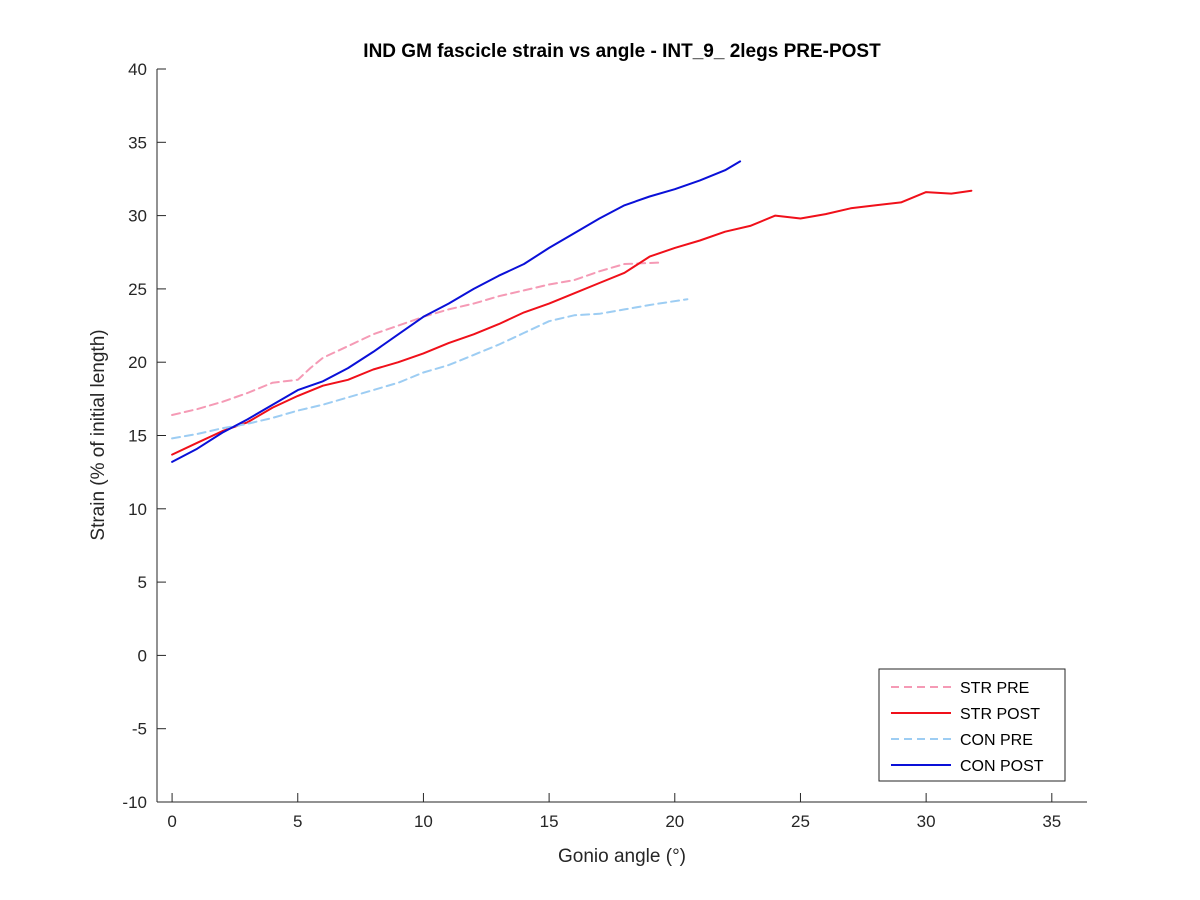 The image size is (1200, 900). Describe the element at coordinates (142, 582) in the screenshot. I see `y-tick-label: 5` at that location.